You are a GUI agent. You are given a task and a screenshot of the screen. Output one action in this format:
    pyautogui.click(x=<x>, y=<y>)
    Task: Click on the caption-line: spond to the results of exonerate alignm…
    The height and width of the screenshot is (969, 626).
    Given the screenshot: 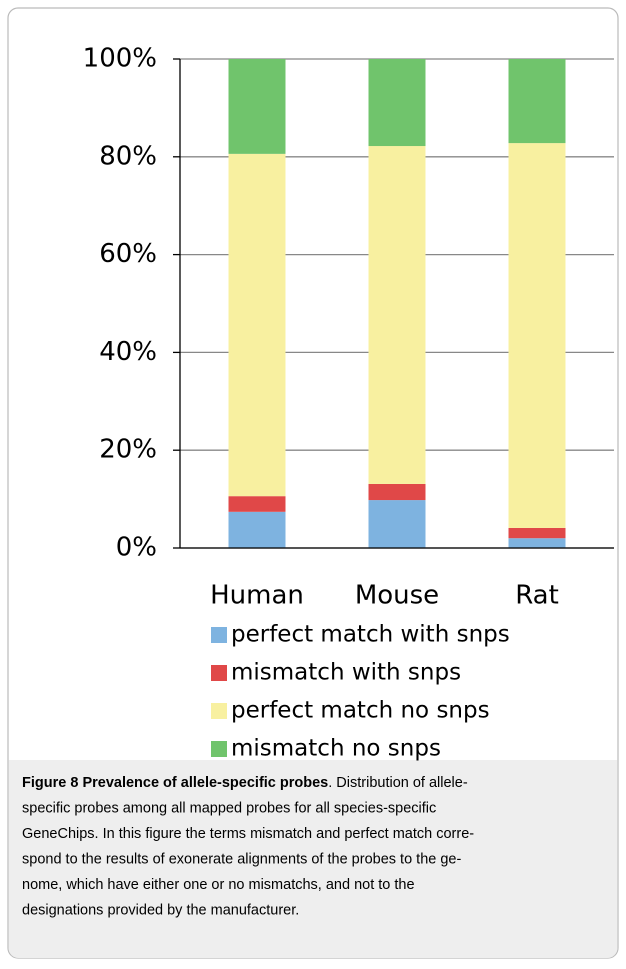 What is the action you would take?
    pyautogui.click(x=241, y=859)
    